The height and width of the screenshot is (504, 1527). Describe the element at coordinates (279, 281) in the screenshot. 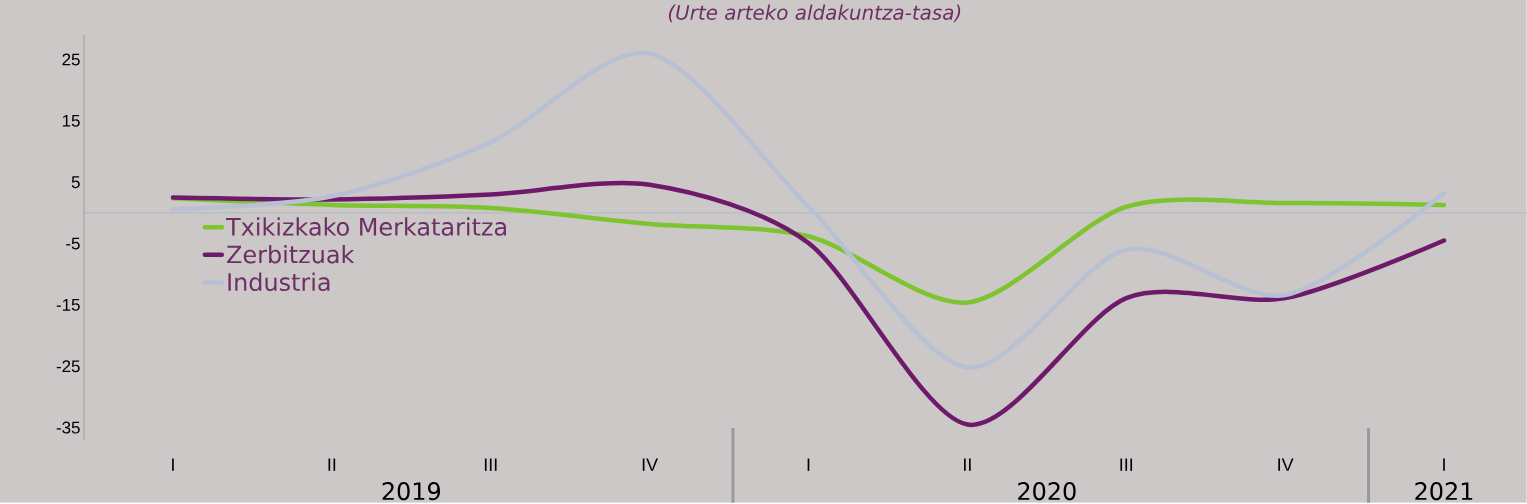

I see `legend-label: Industria` at that location.